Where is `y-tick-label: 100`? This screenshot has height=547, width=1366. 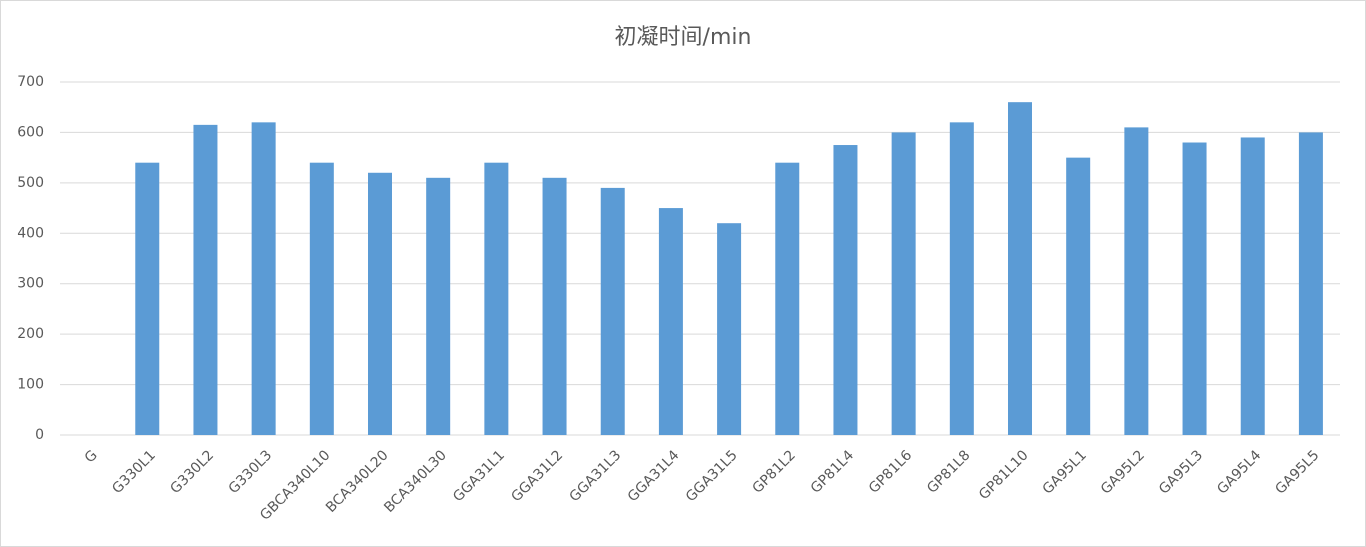 y-tick-label: 100 is located at coordinates (30, 385).